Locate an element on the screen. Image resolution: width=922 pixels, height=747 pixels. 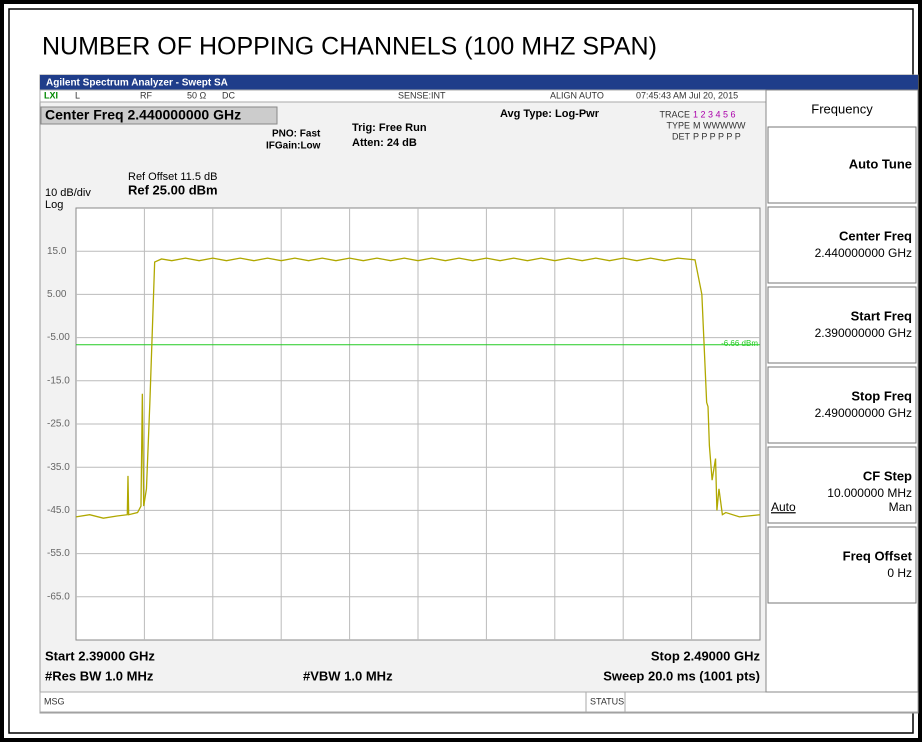
title-bar is located at coordinates (479, 82).